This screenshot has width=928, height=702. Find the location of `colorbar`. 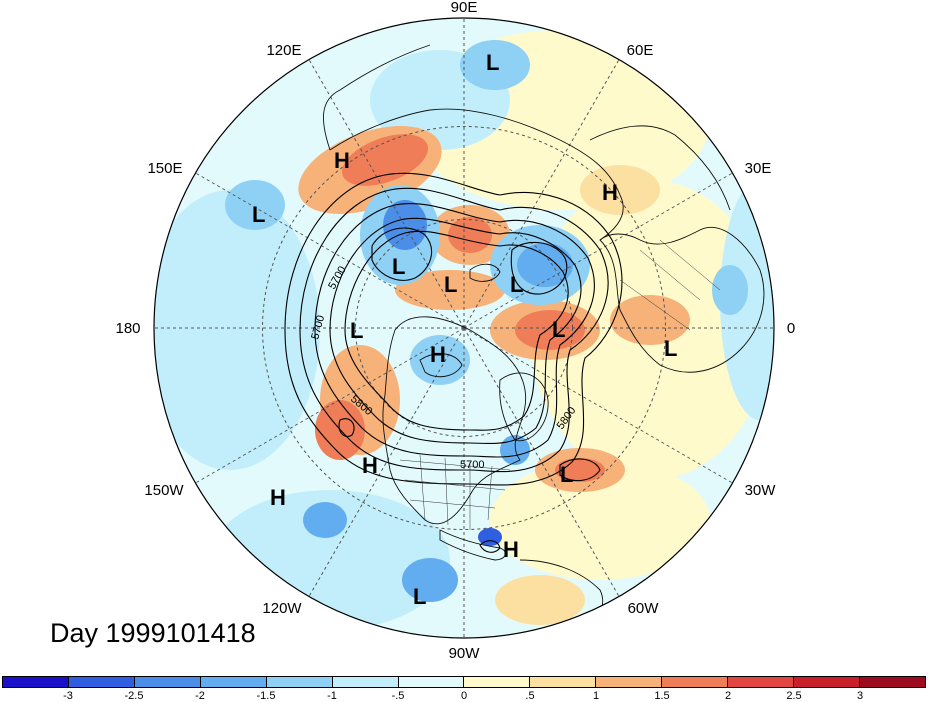

colorbar is located at coordinates (464, 682).